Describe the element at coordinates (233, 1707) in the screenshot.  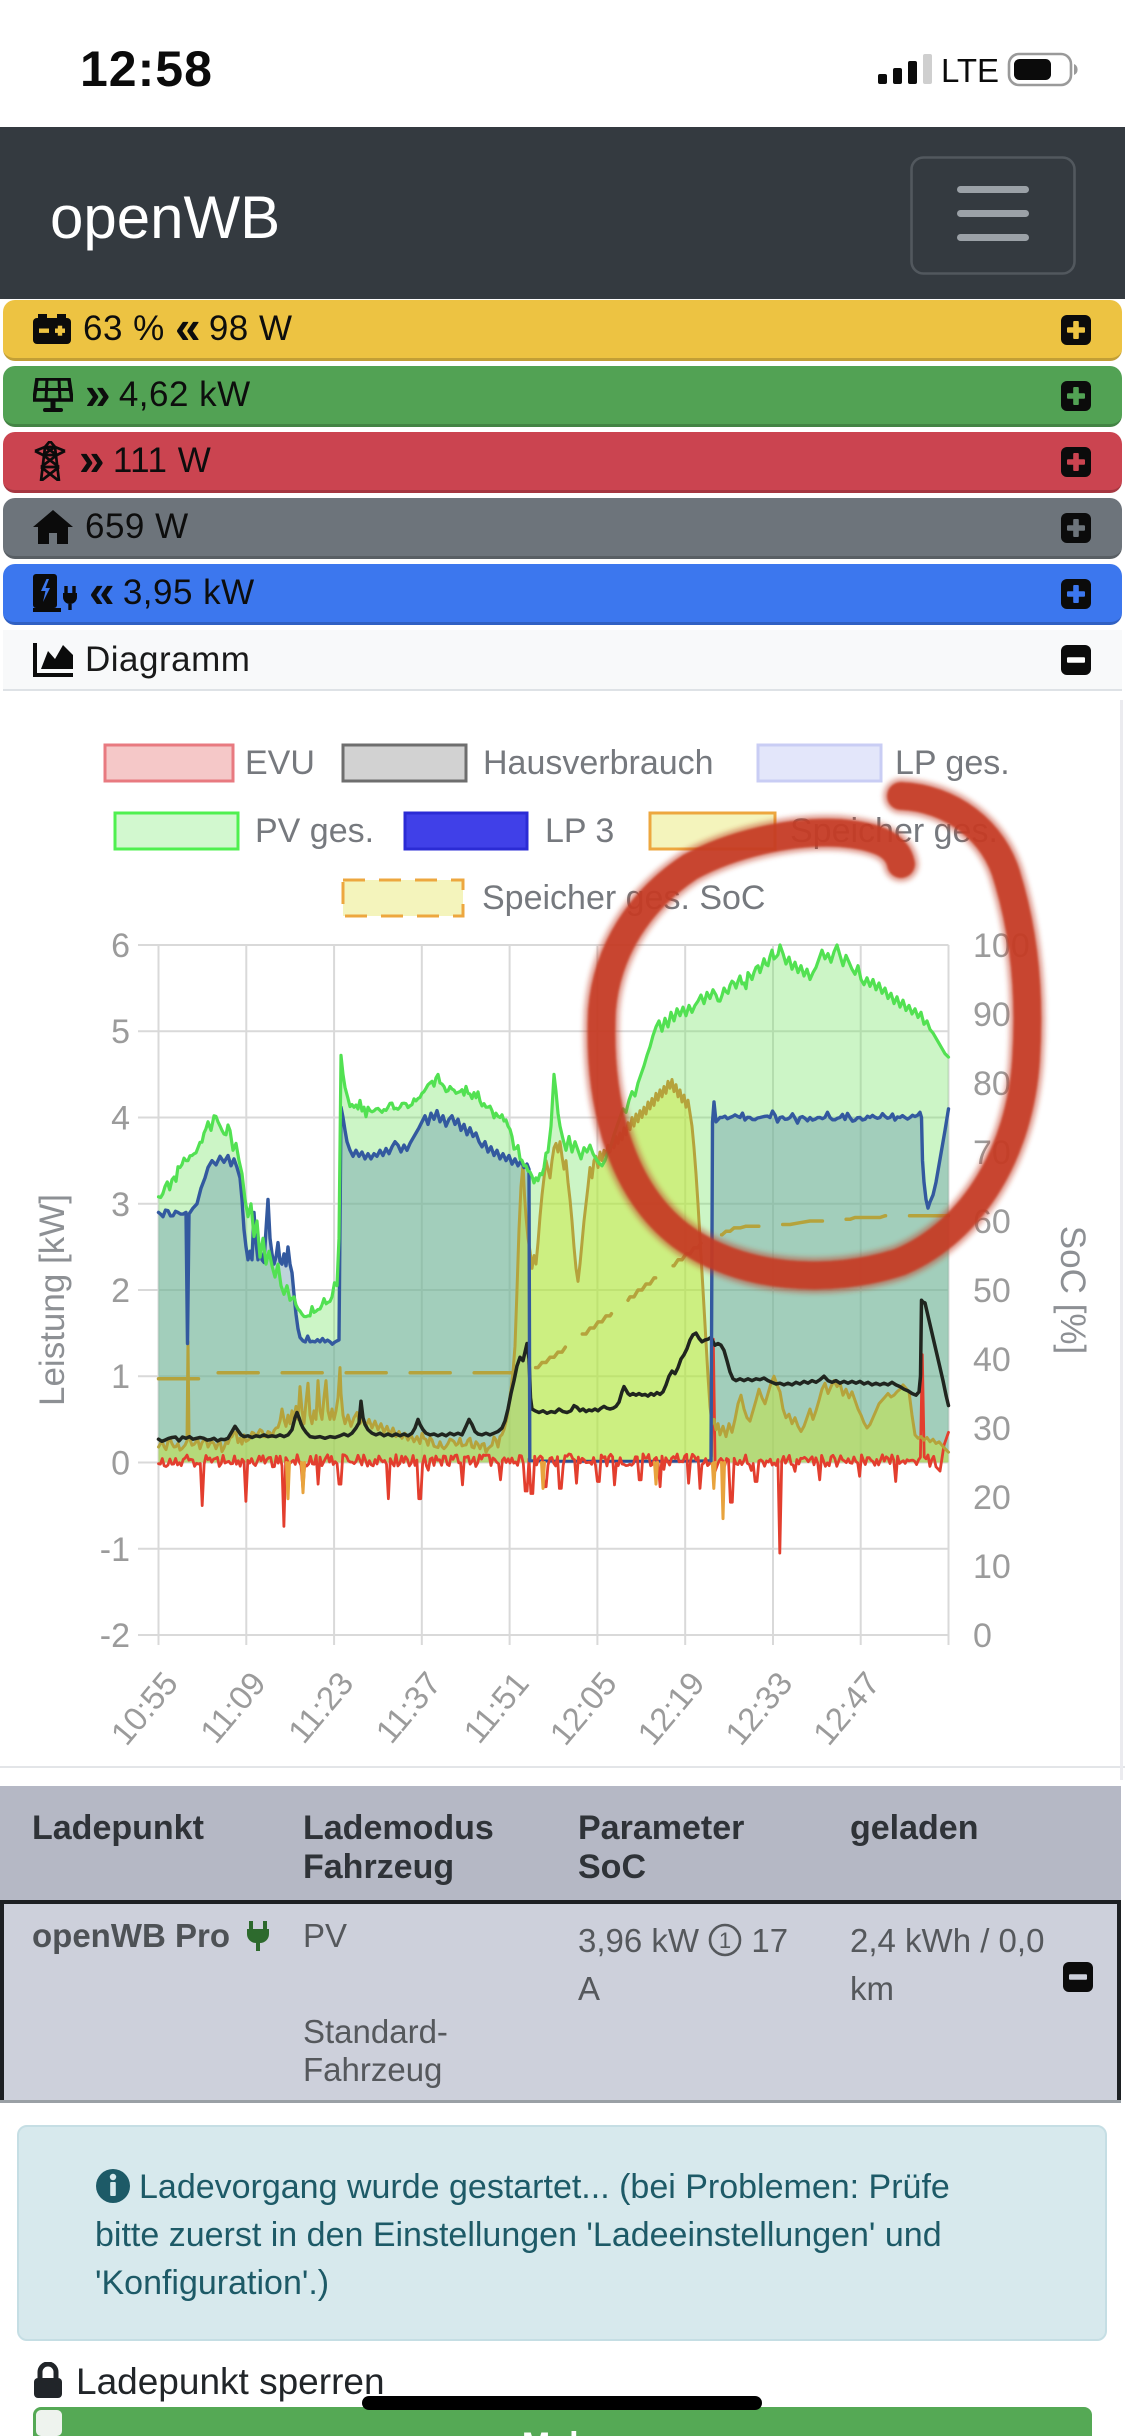
I see `svg-text: 11:09` at that location.